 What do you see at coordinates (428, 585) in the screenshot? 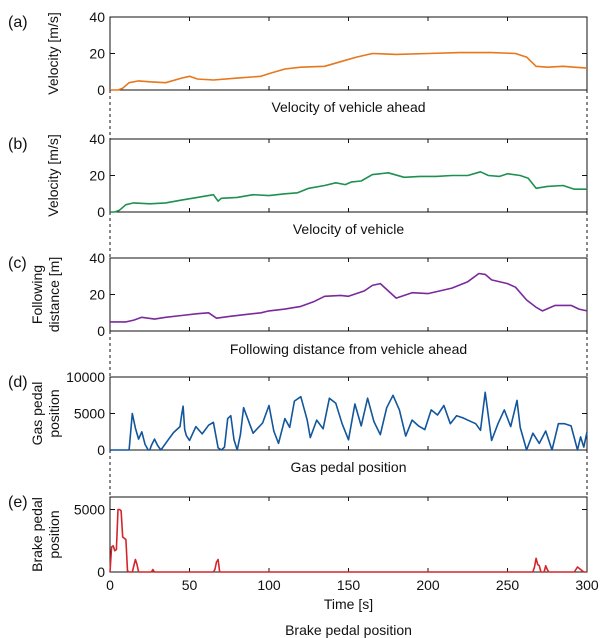
I see `x-tick-label: 200` at bounding box center [428, 585].